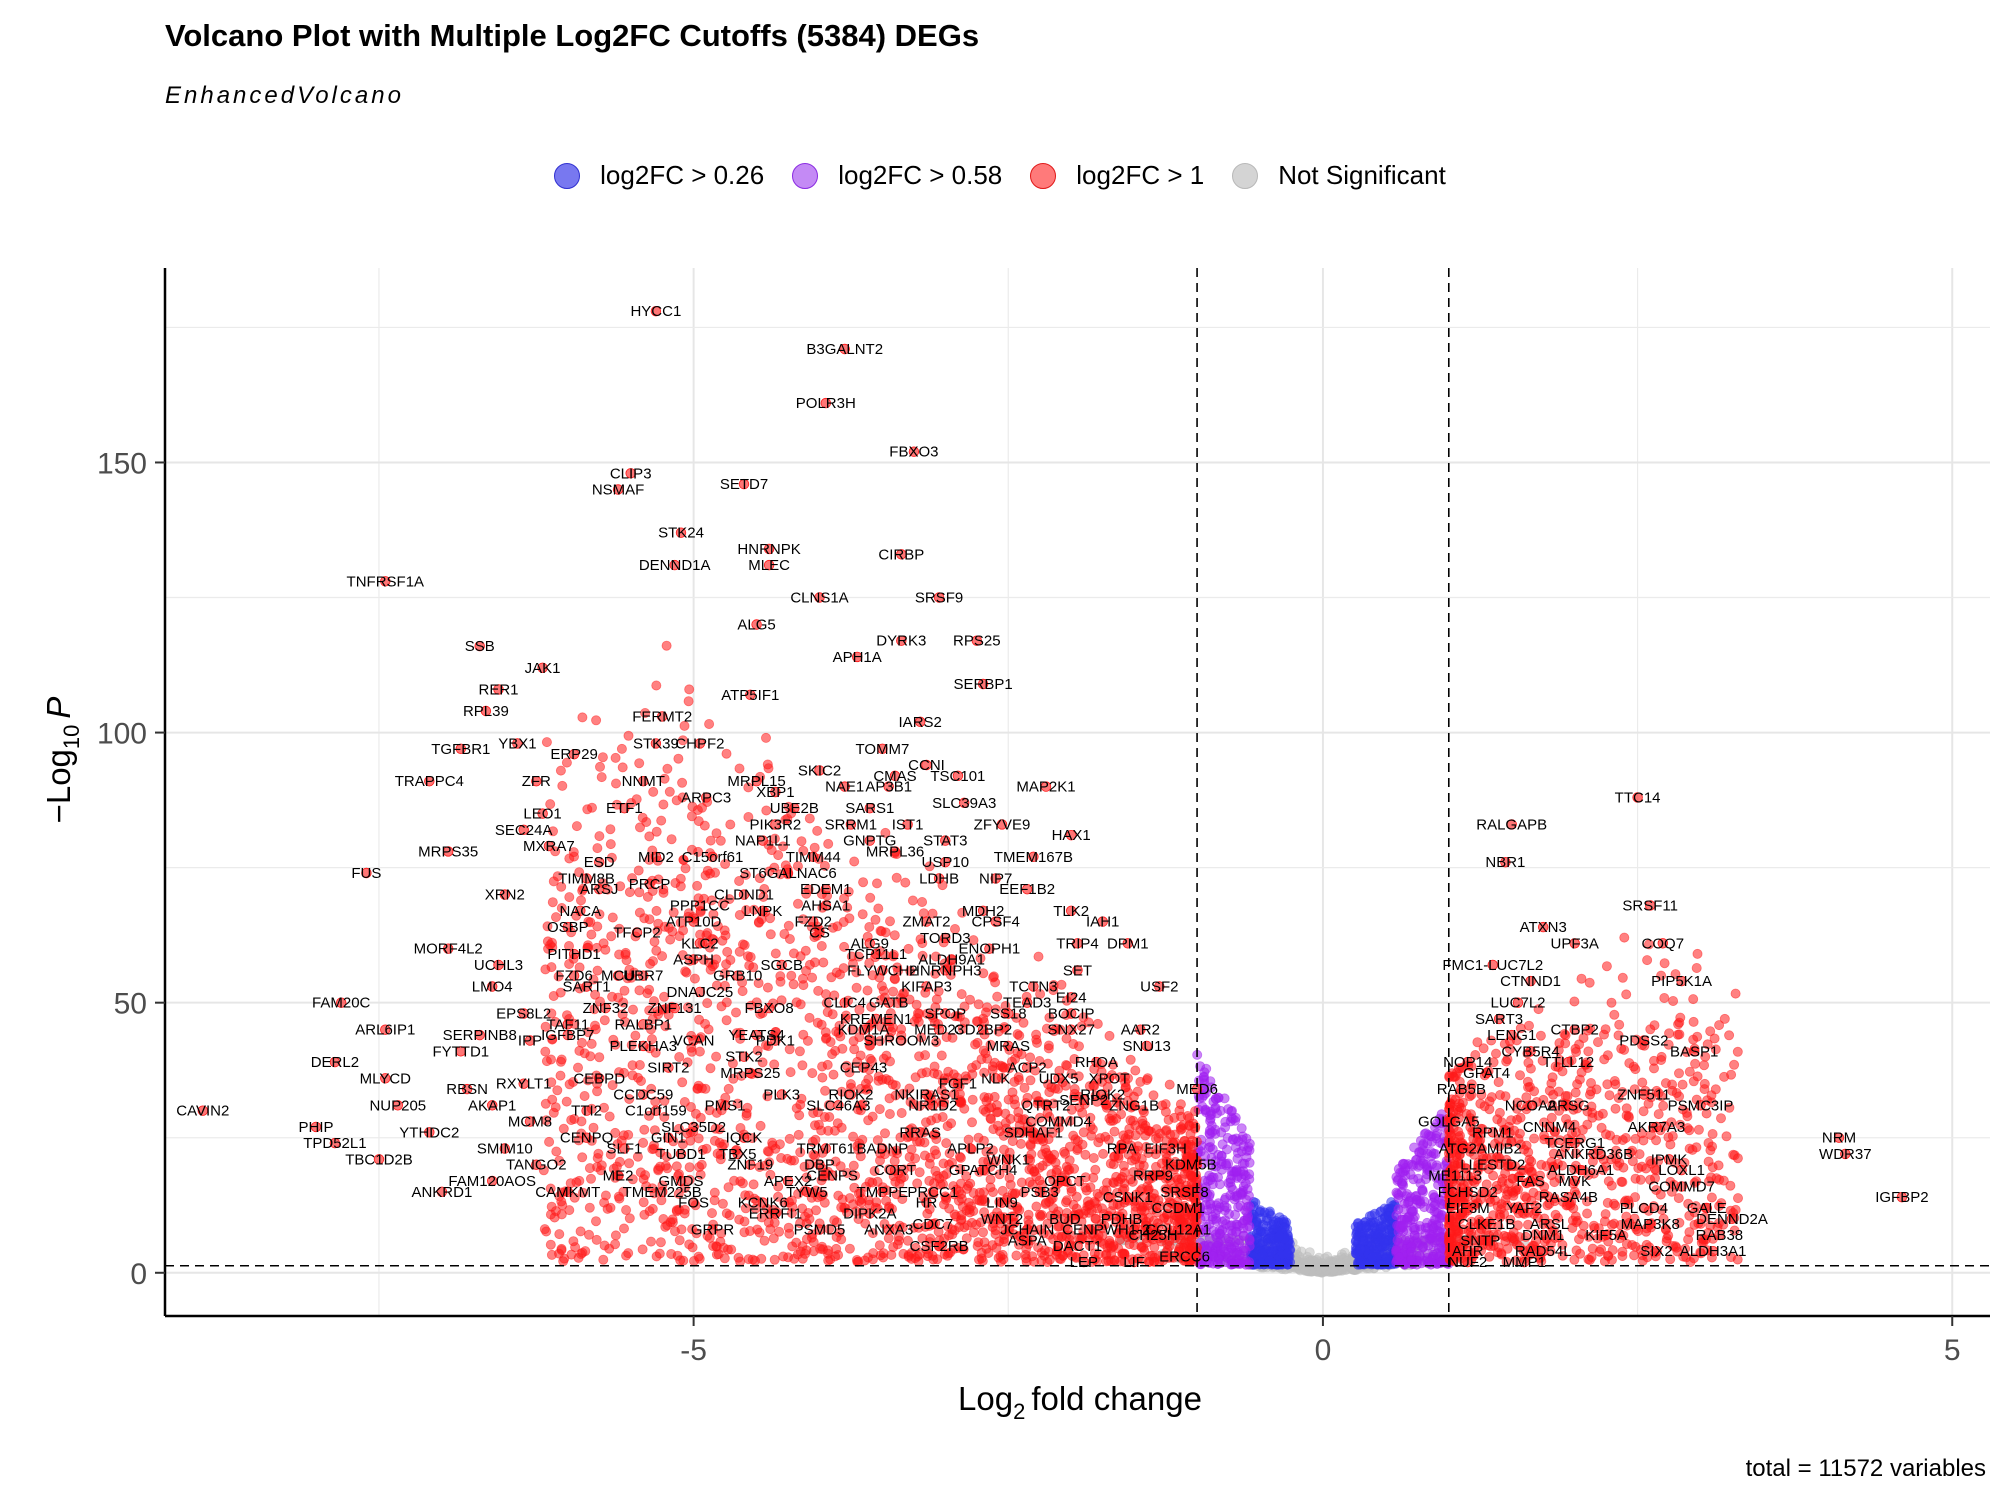 This screenshot has width=2000, height=1500. I want to click on legend-swatch-lfc058, so click(805, 175).